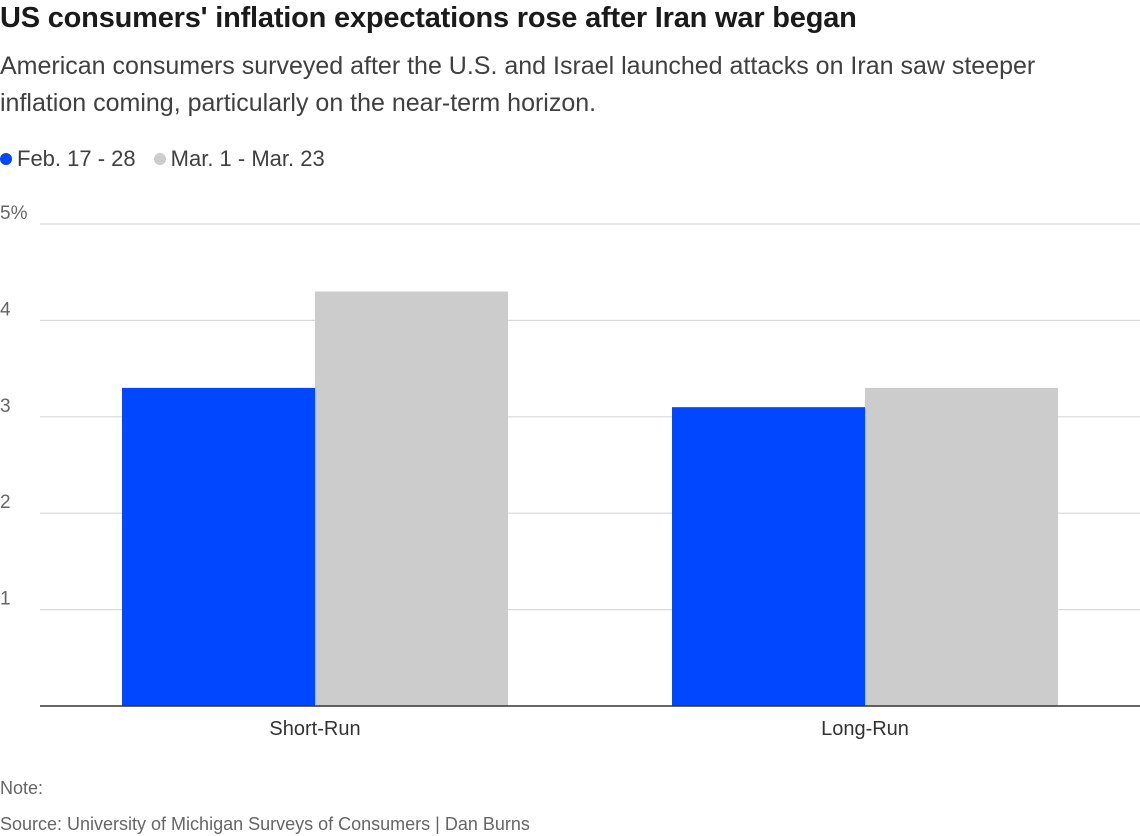 The image size is (1140, 836). What do you see at coordinates (314, 729) in the screenshot?
I see `x-tick-label: Short-Run` at bounding box center [314, 729].